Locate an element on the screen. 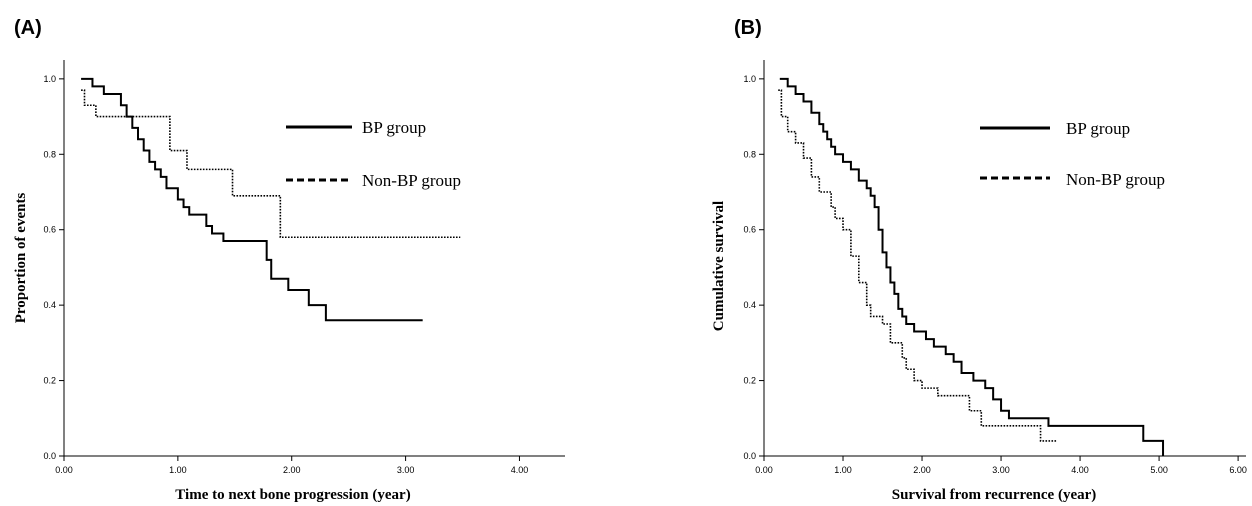 Image resolution: width=1252 pixels, height=506 pixels. panel-a-series-non-bp-group-line is located at coordinates (271, 164).